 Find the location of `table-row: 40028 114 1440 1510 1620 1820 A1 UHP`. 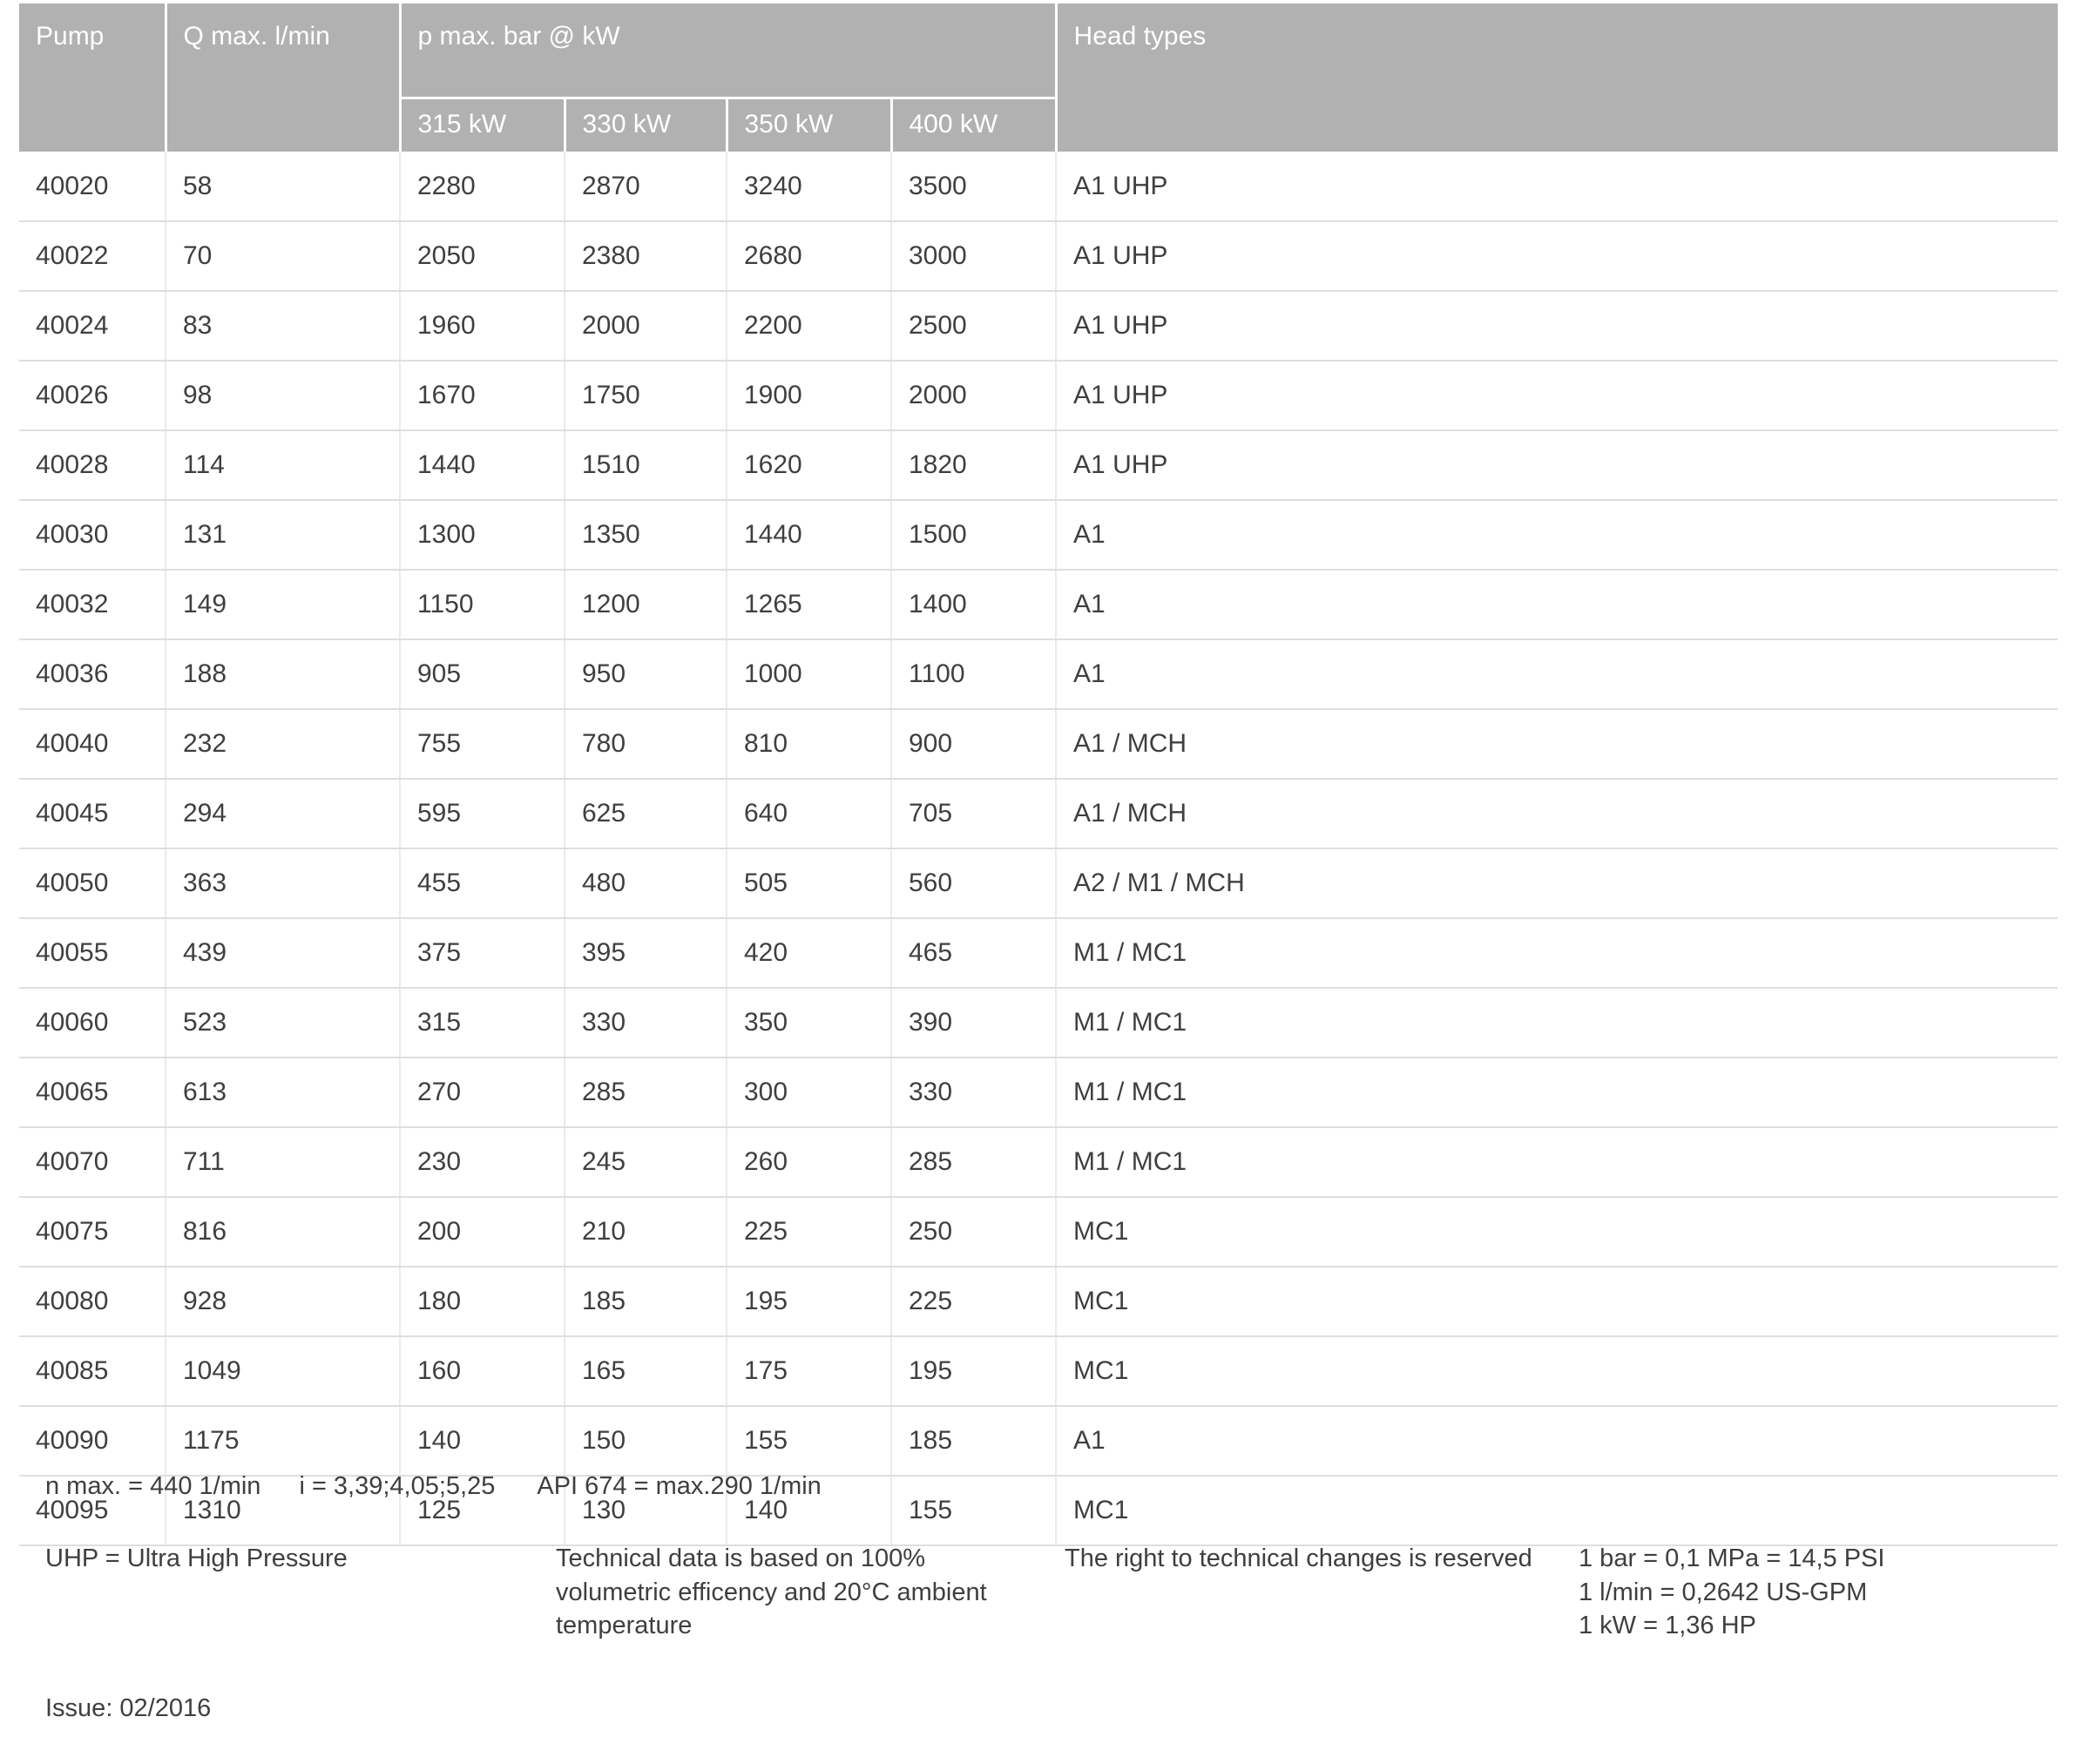

table-row: 40028 114 1440 1510 1620 1820 A1 UHP is located at coordinates (1039, 465).